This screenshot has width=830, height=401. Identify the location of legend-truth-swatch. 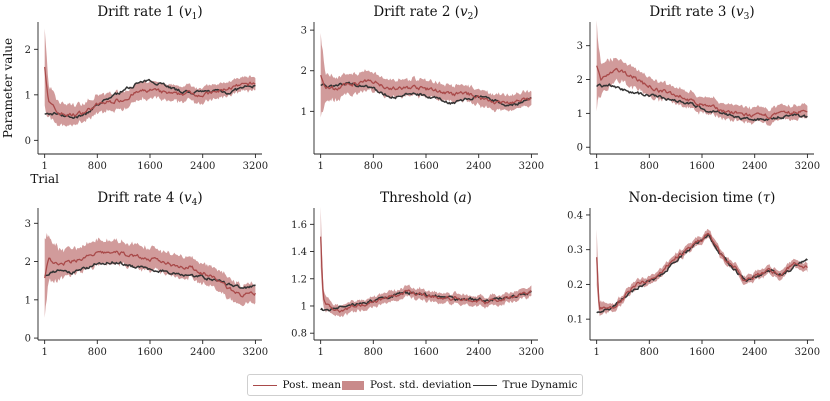
(484, 385).